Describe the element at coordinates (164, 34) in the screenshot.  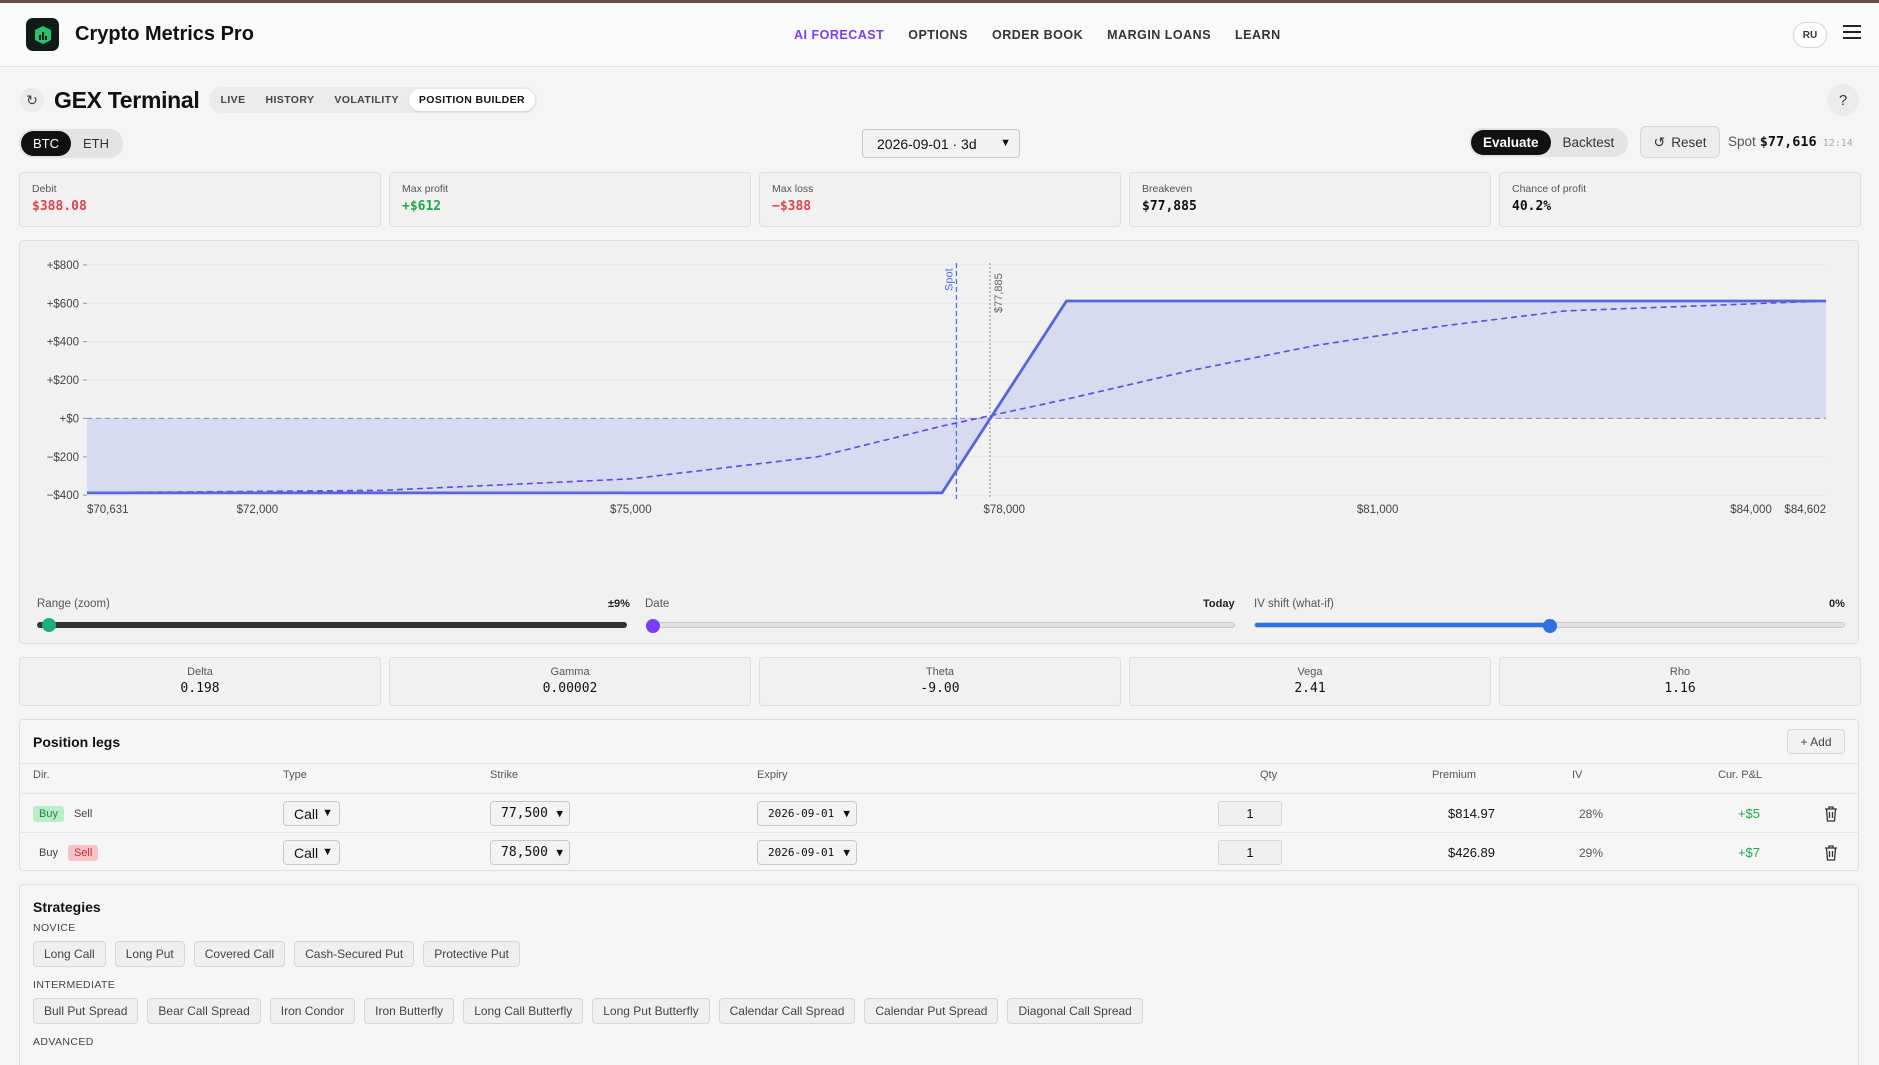
I see `brand-name: Crypto Metrics Pro` at that location.